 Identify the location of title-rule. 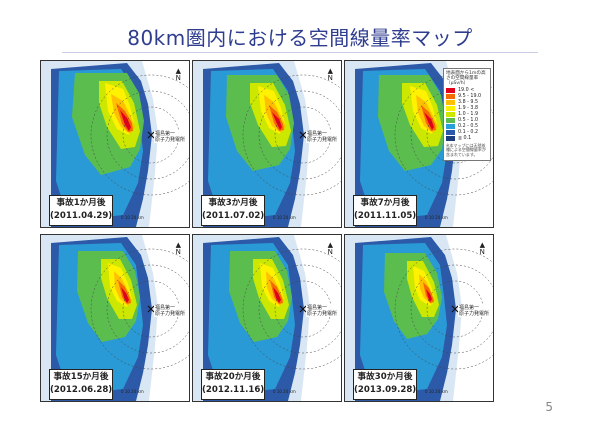
(300, 52).